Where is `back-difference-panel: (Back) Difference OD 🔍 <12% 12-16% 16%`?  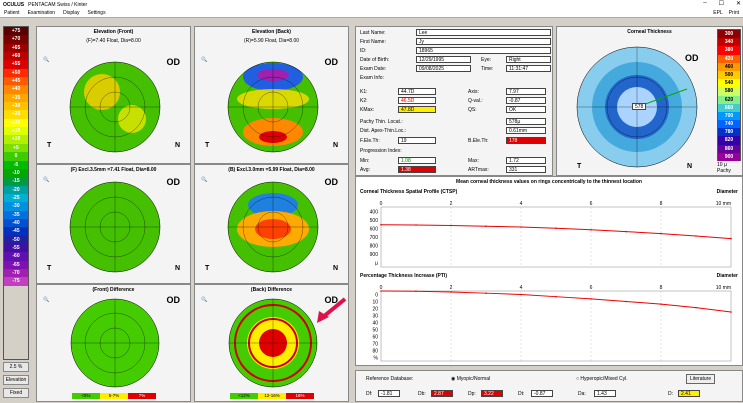 back-difference-panel: (Back) Difference OD 🔍 <12% 12-16% 16% is located at coordinates (271, 343).